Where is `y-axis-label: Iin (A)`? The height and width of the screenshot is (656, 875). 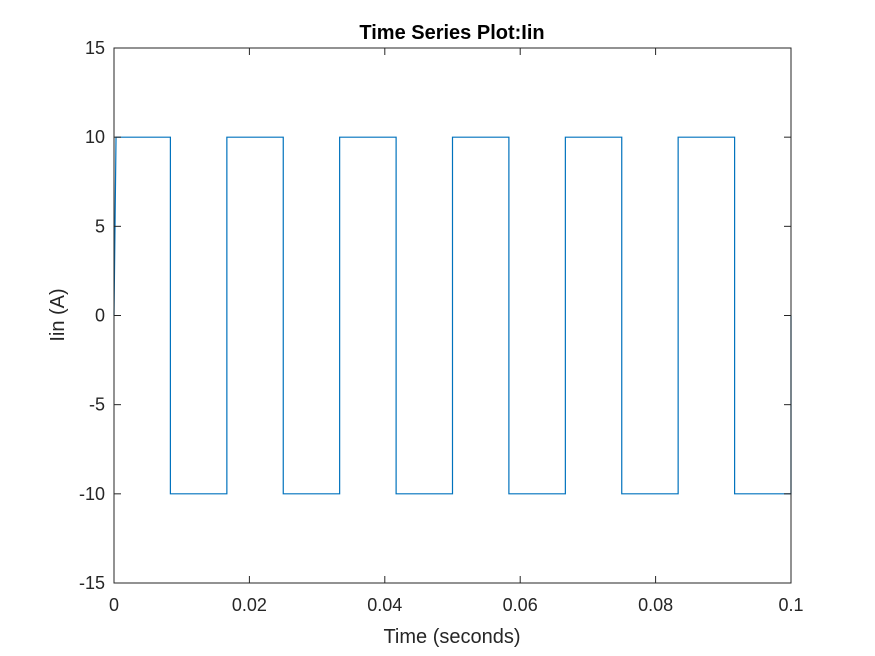
y-axis-label: Iin (A) is located at coordinates (58, 314).